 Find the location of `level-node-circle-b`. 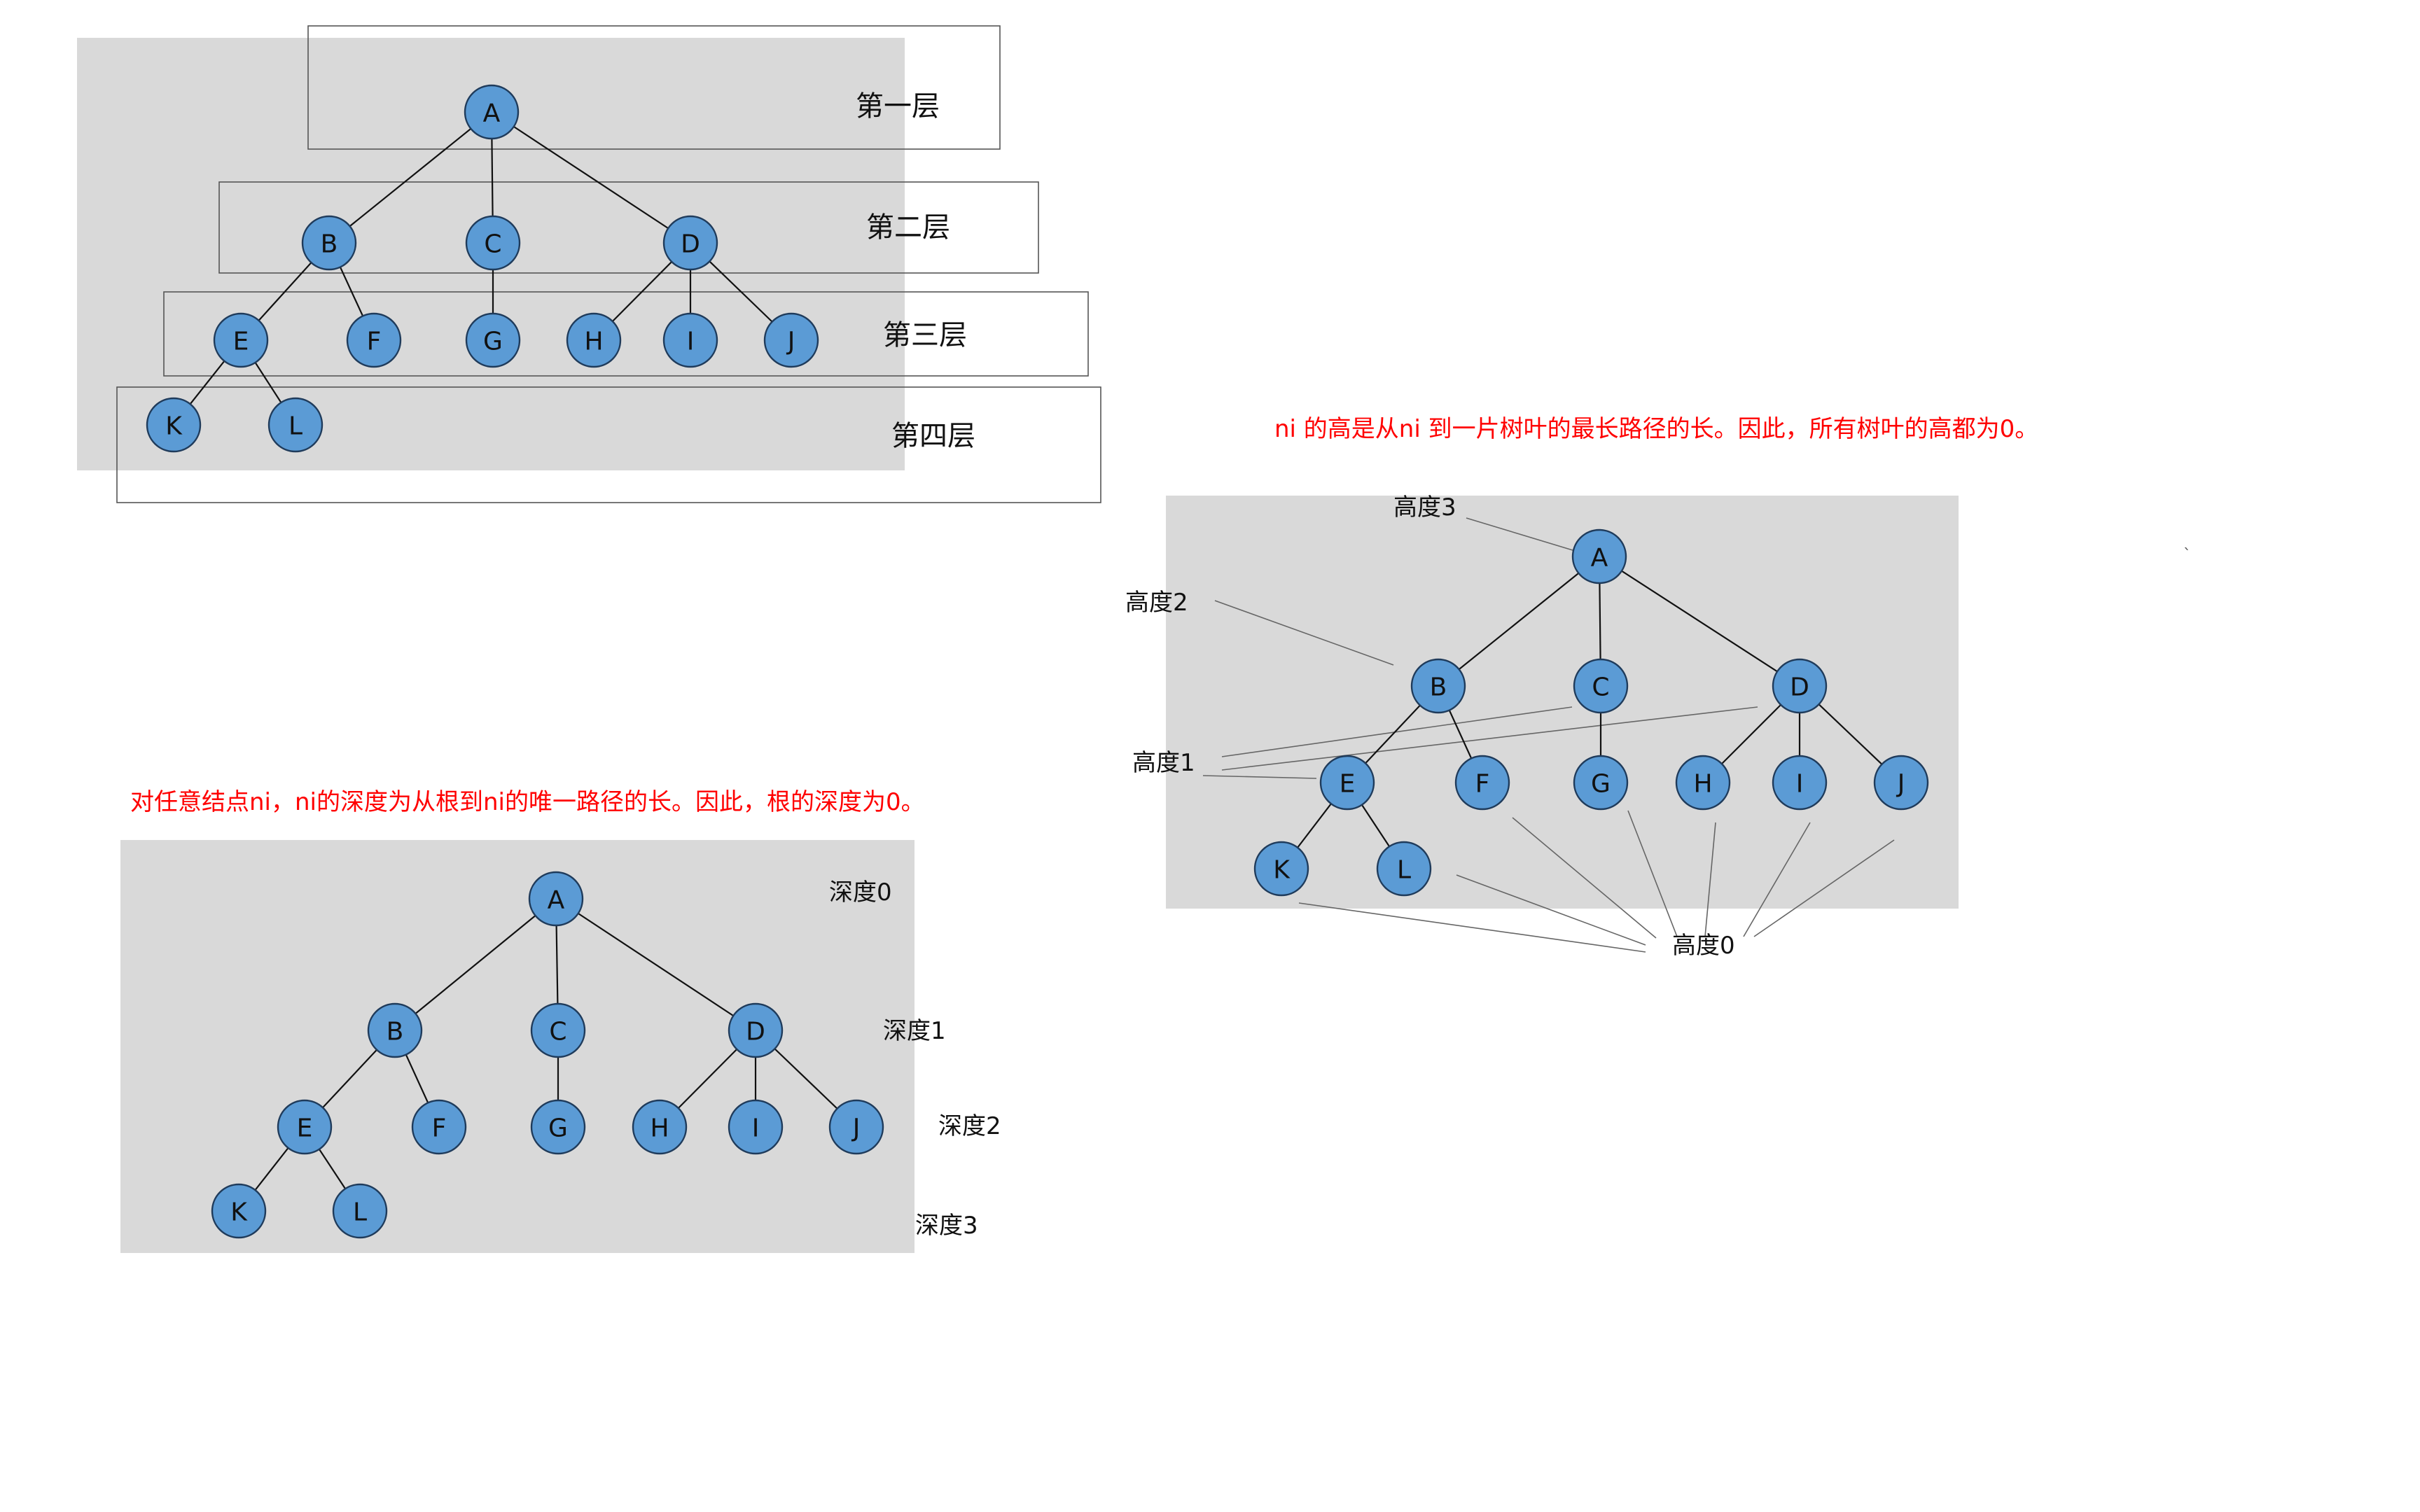

level-node-circle-b is located at coordinates (329, 243).